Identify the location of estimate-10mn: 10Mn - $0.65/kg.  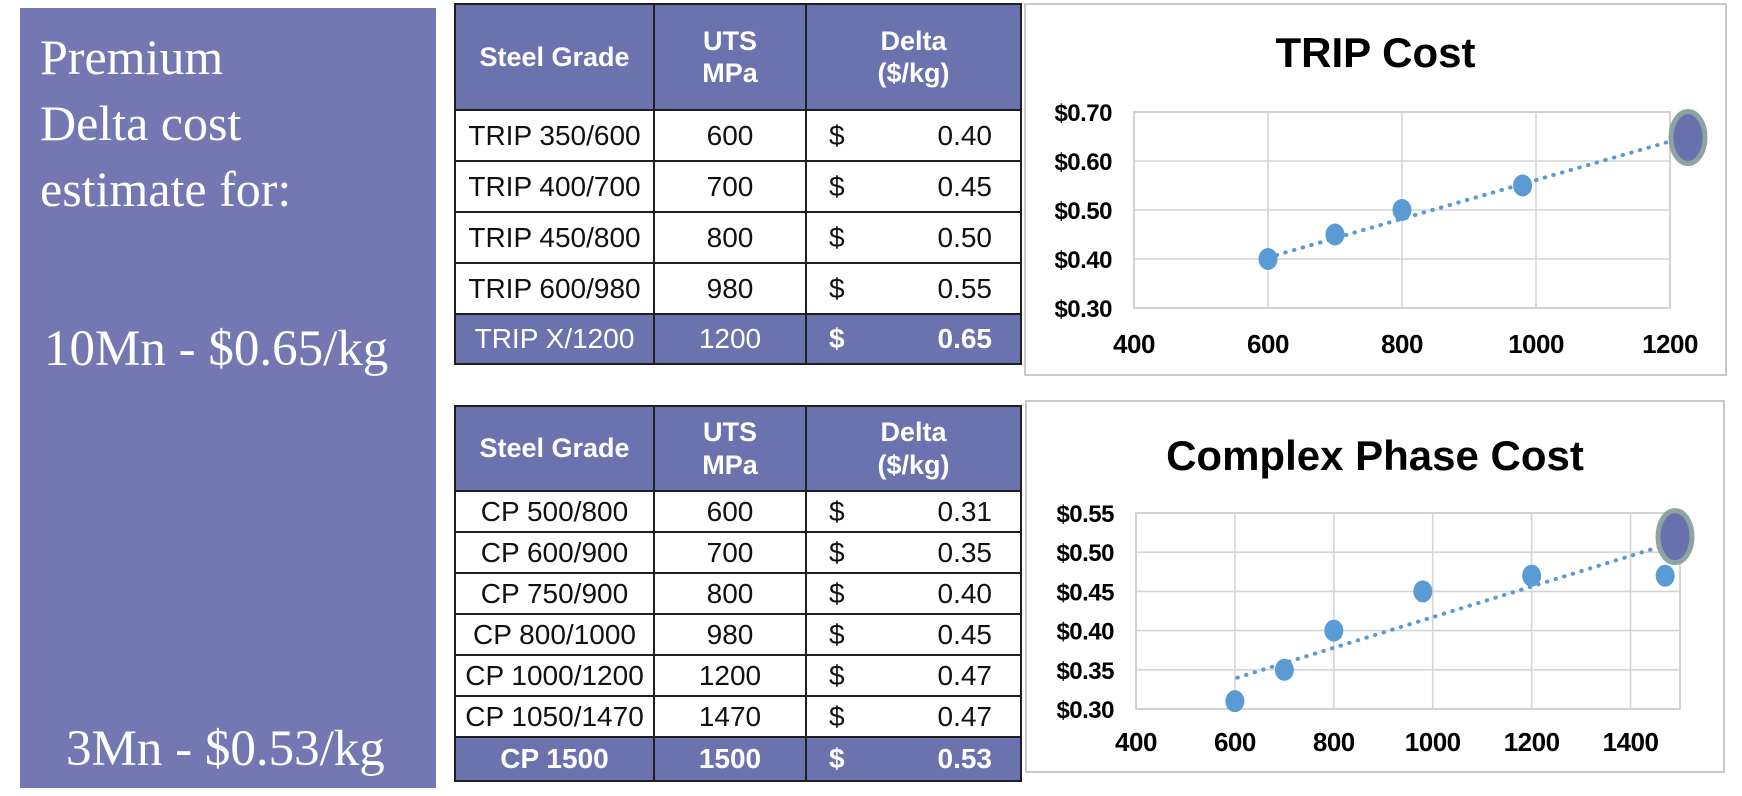
(216, 349).